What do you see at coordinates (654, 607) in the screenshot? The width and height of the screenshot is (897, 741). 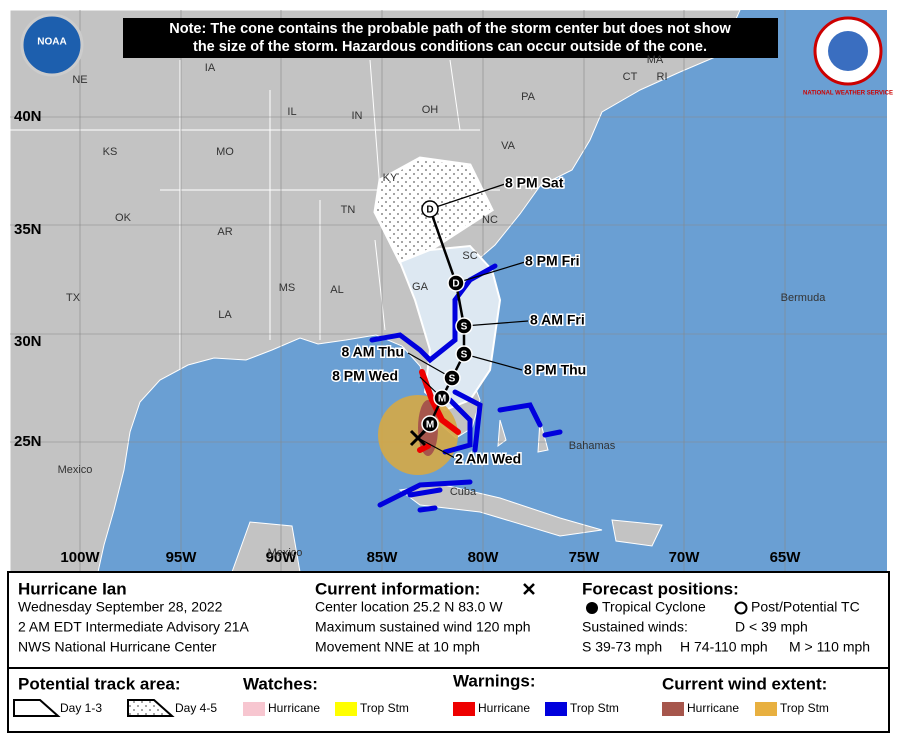 I see `tc-label: Tropical Cyclone` at bounding box center [654, 607].